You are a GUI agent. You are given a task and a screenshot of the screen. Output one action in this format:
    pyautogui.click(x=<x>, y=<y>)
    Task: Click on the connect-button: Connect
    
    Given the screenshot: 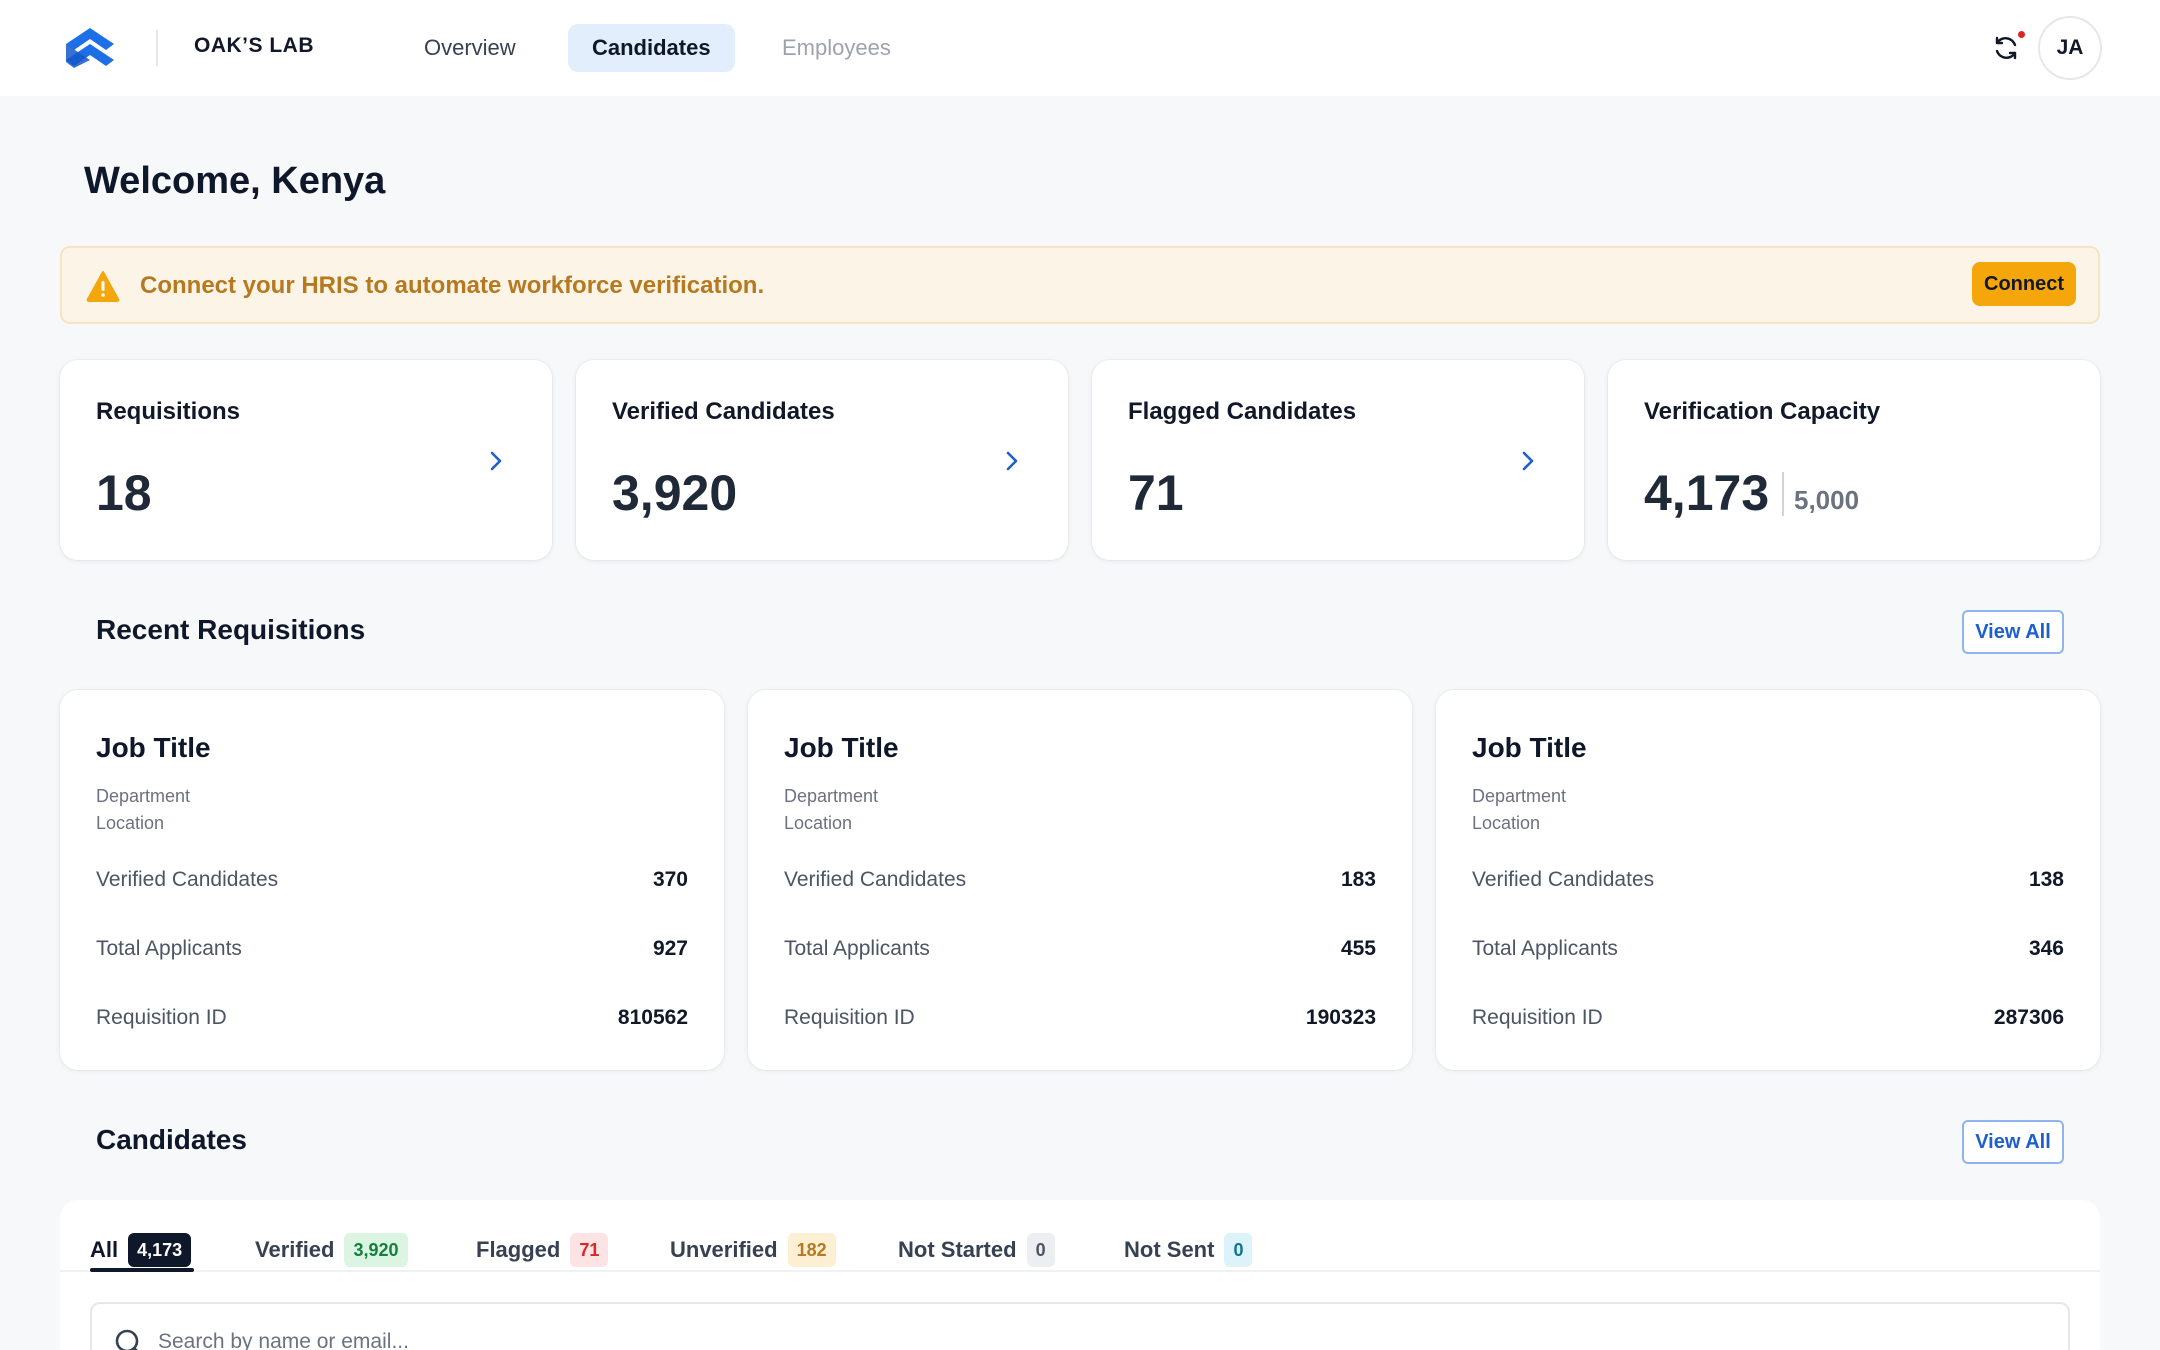 What is the action you would take?
    pyautogui.click(x=2024, y=284)
    